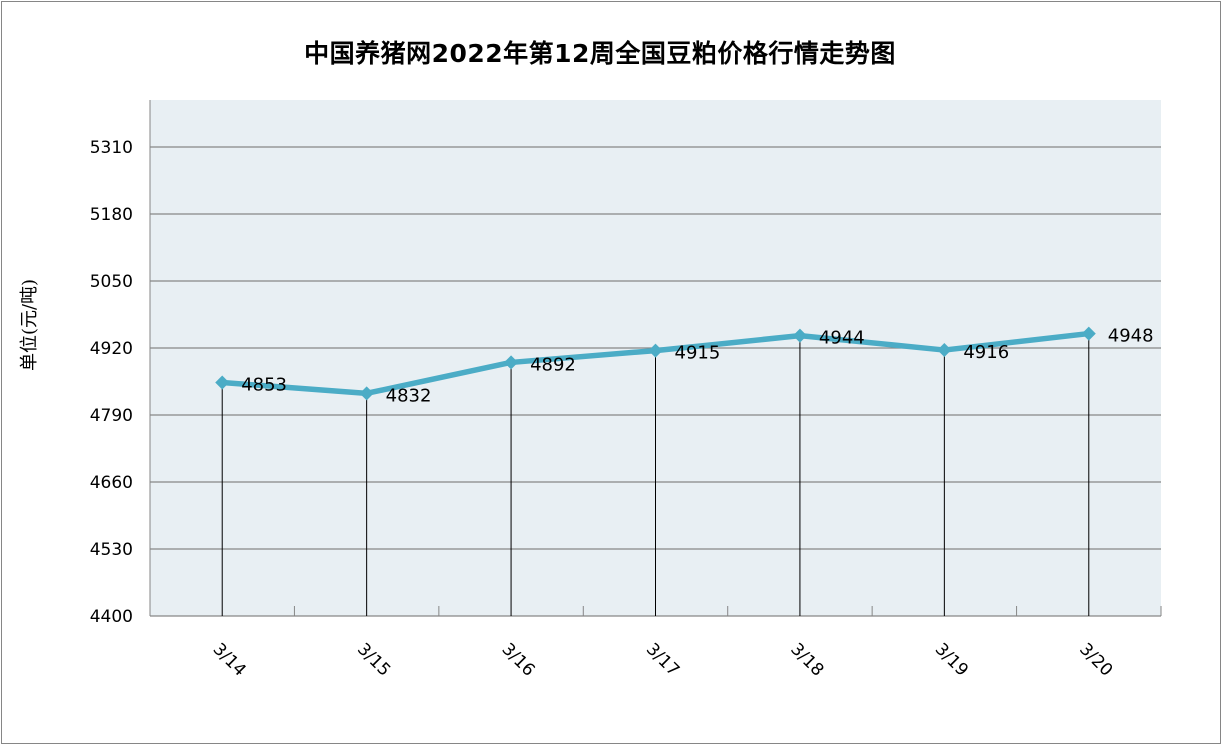 The image size is (1224, 747). I want to click on data-label: 4944, so click(842, 338).